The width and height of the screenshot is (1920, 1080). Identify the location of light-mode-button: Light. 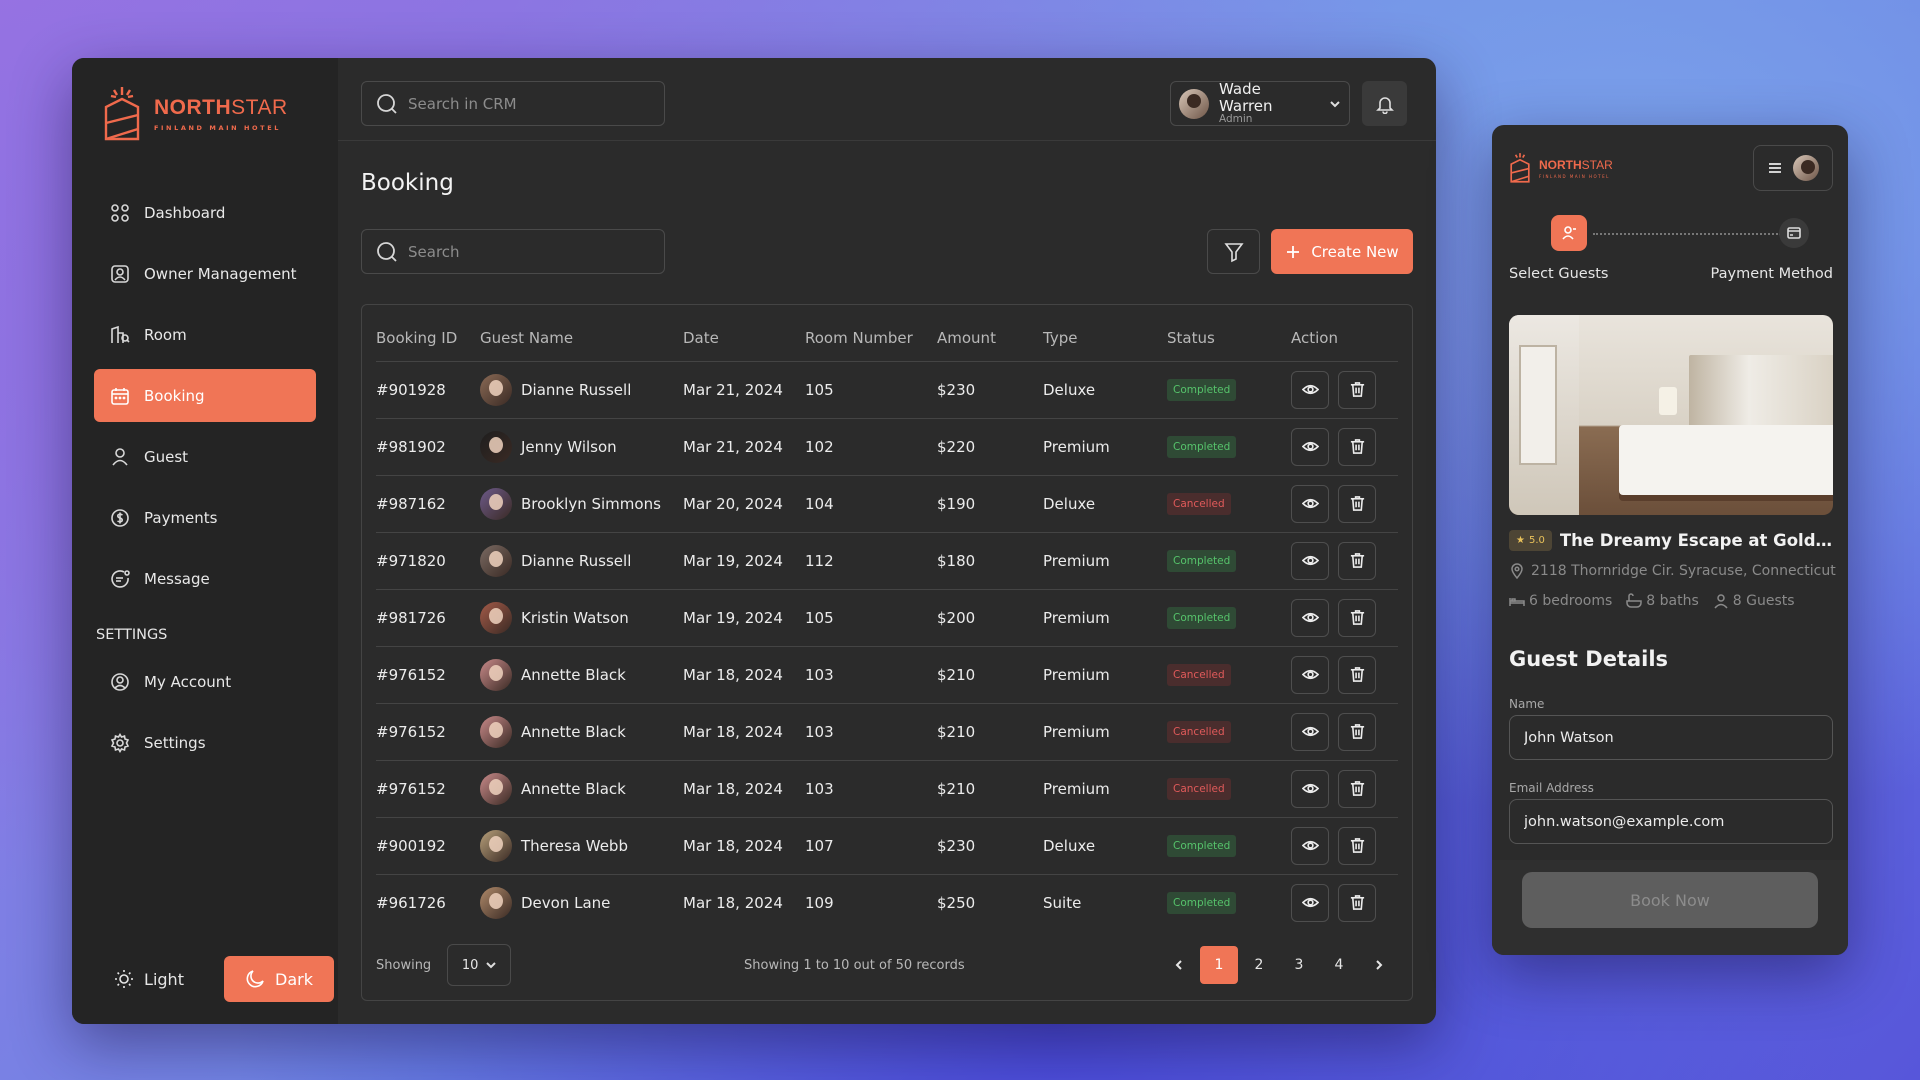
(149, 979).